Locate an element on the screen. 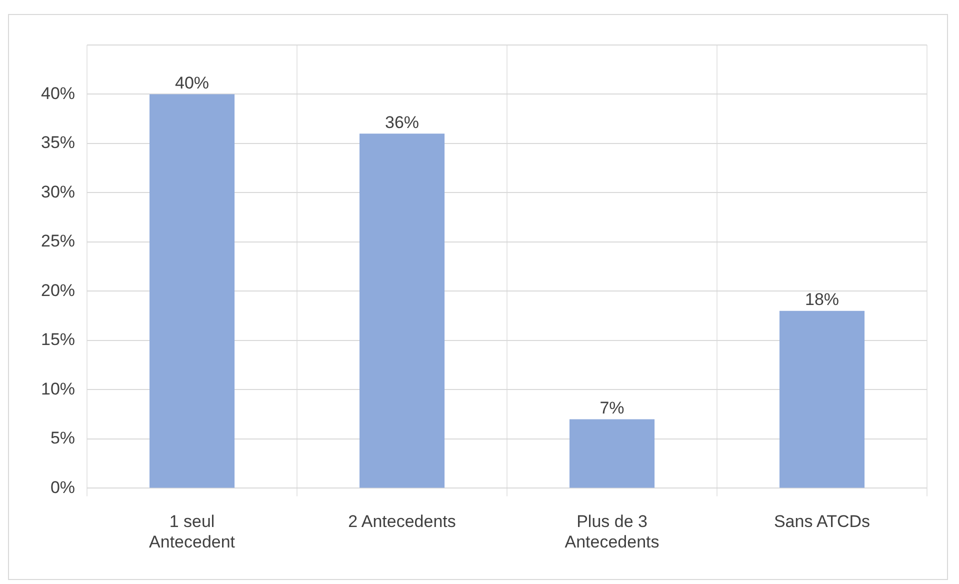  data-label: 40% is located at coordinates (192, 82).